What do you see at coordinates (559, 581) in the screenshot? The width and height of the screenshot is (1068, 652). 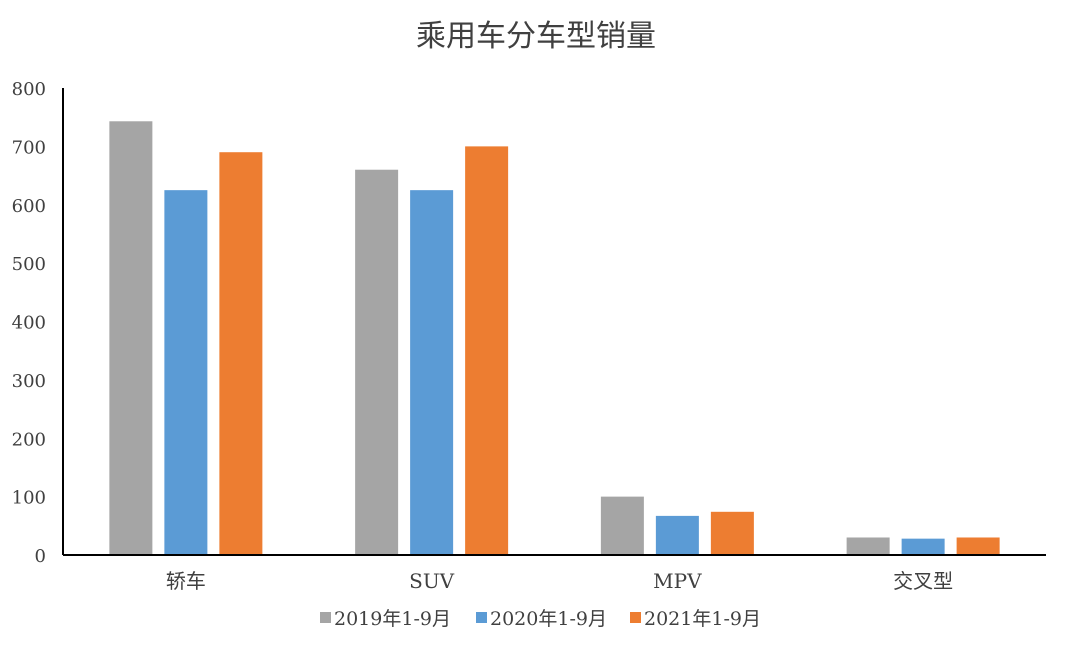 I see `x-axis-categories: 轿车 SUV MPV 交叉型` at bounding box center [559, 581].